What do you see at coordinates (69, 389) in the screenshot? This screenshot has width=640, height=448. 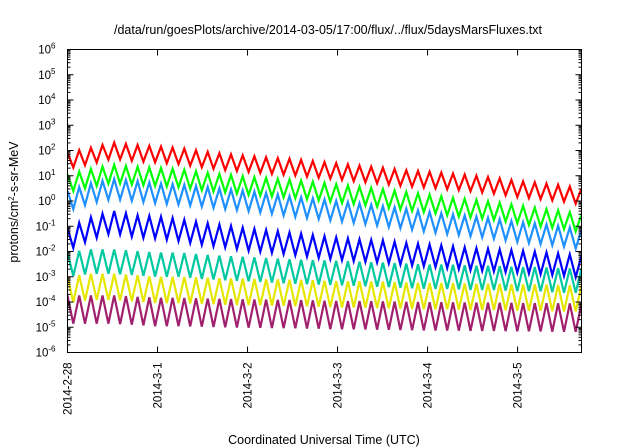 I see `x-tick-label: 2014-2-28` at bounding box center [69, 389].